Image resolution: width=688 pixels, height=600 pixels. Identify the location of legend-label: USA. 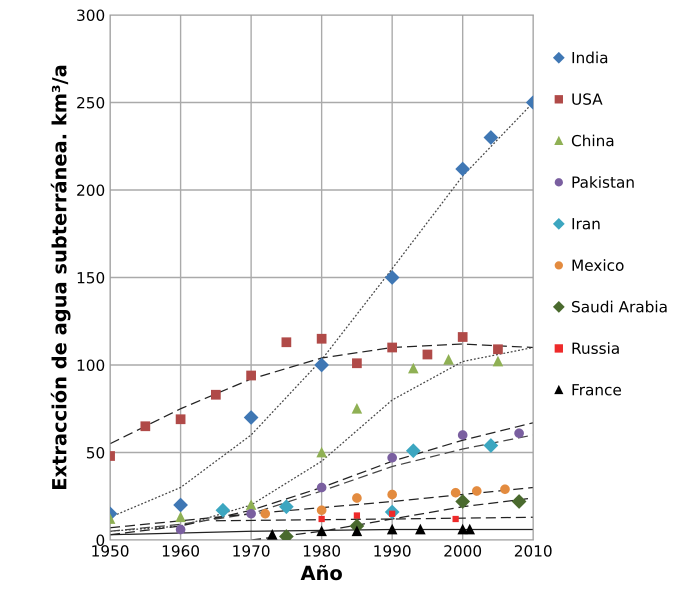
(587, 99).